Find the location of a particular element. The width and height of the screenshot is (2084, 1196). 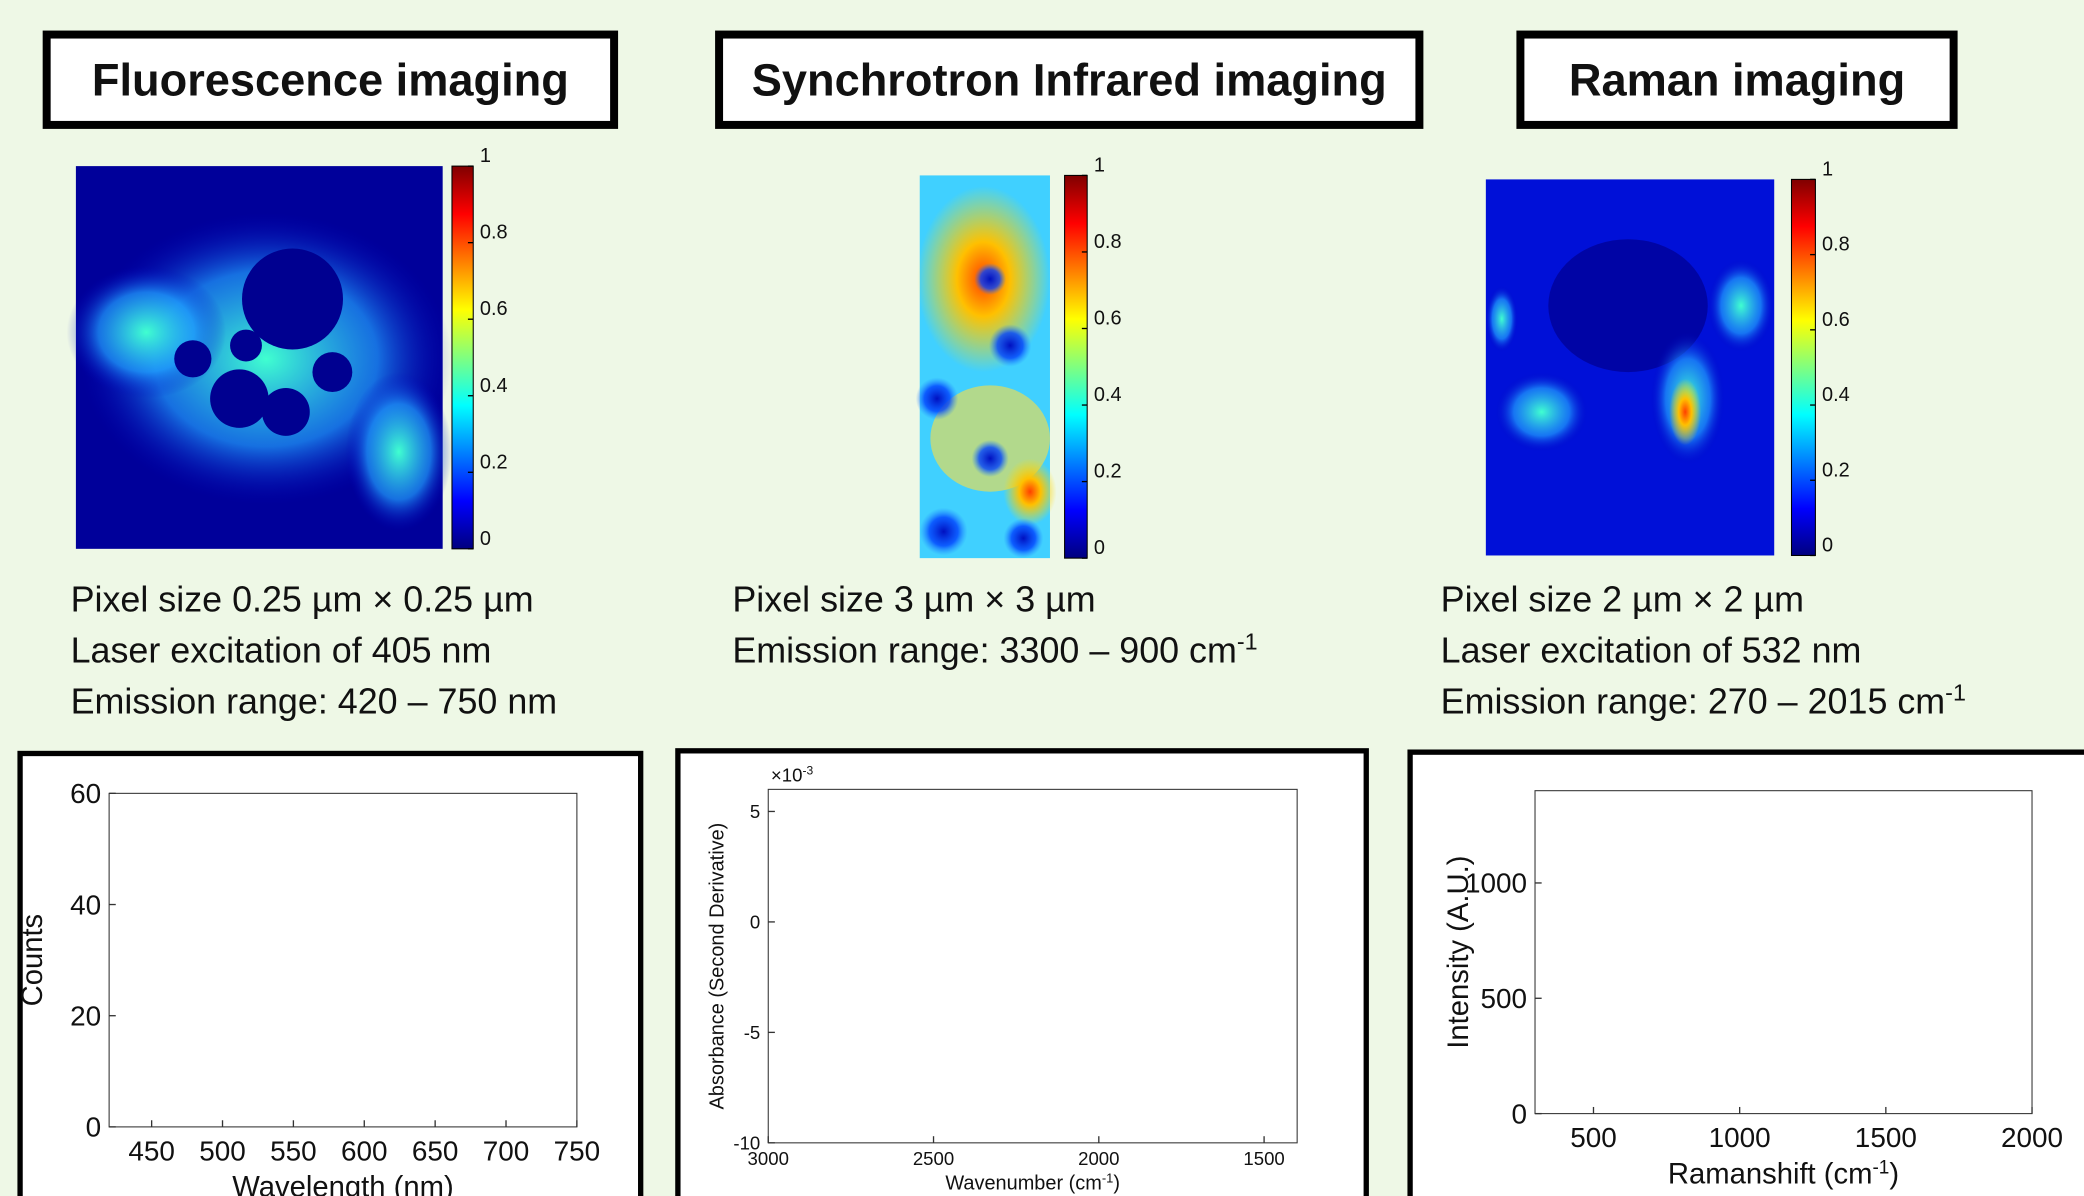

info-line: Laser excitation of 532 nm is located at coordinates (1651, 650).